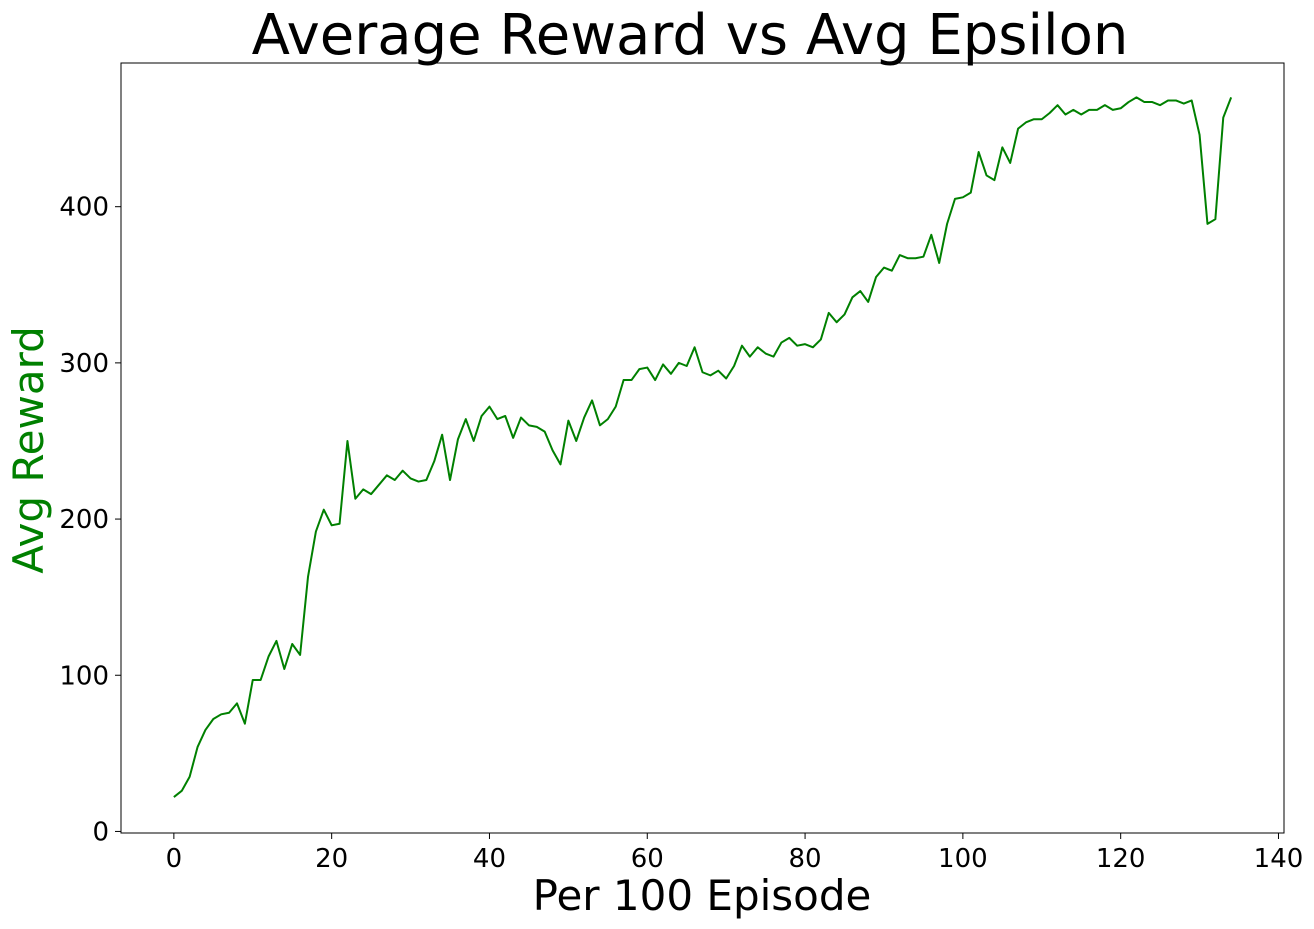  I want to click on x-tick-label: 60, so click(647, 859).